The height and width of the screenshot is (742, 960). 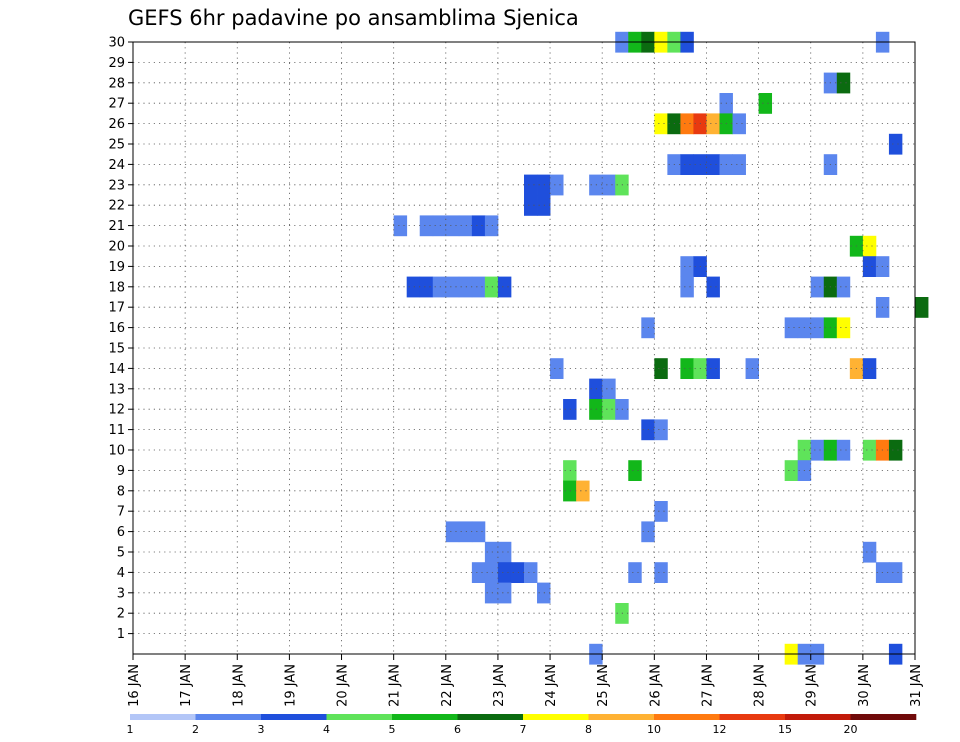 I want to click on colorbar-label: 3, so click(x=261, y=729).